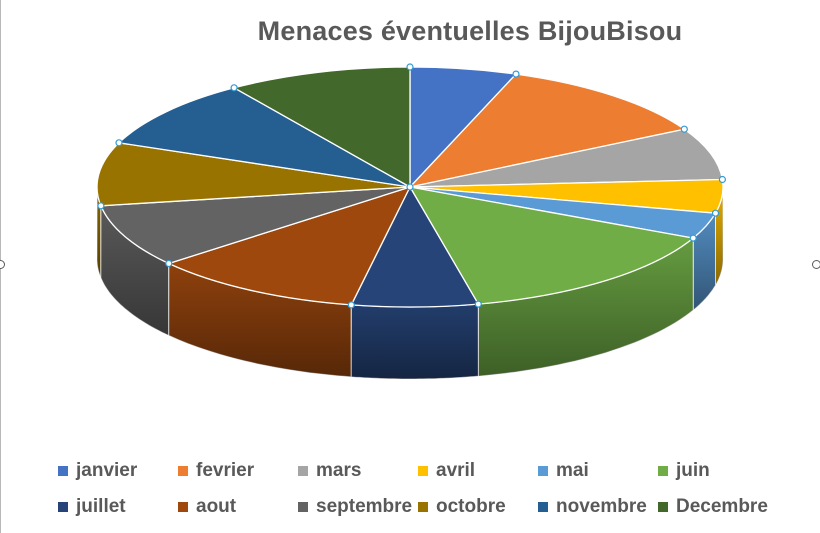 The height and width of the screenshot is (533, 820). What do you see at coordinates (107, 470) in the screenshot?
I see `legend-label: janvier` at bounding box center [107, 470].